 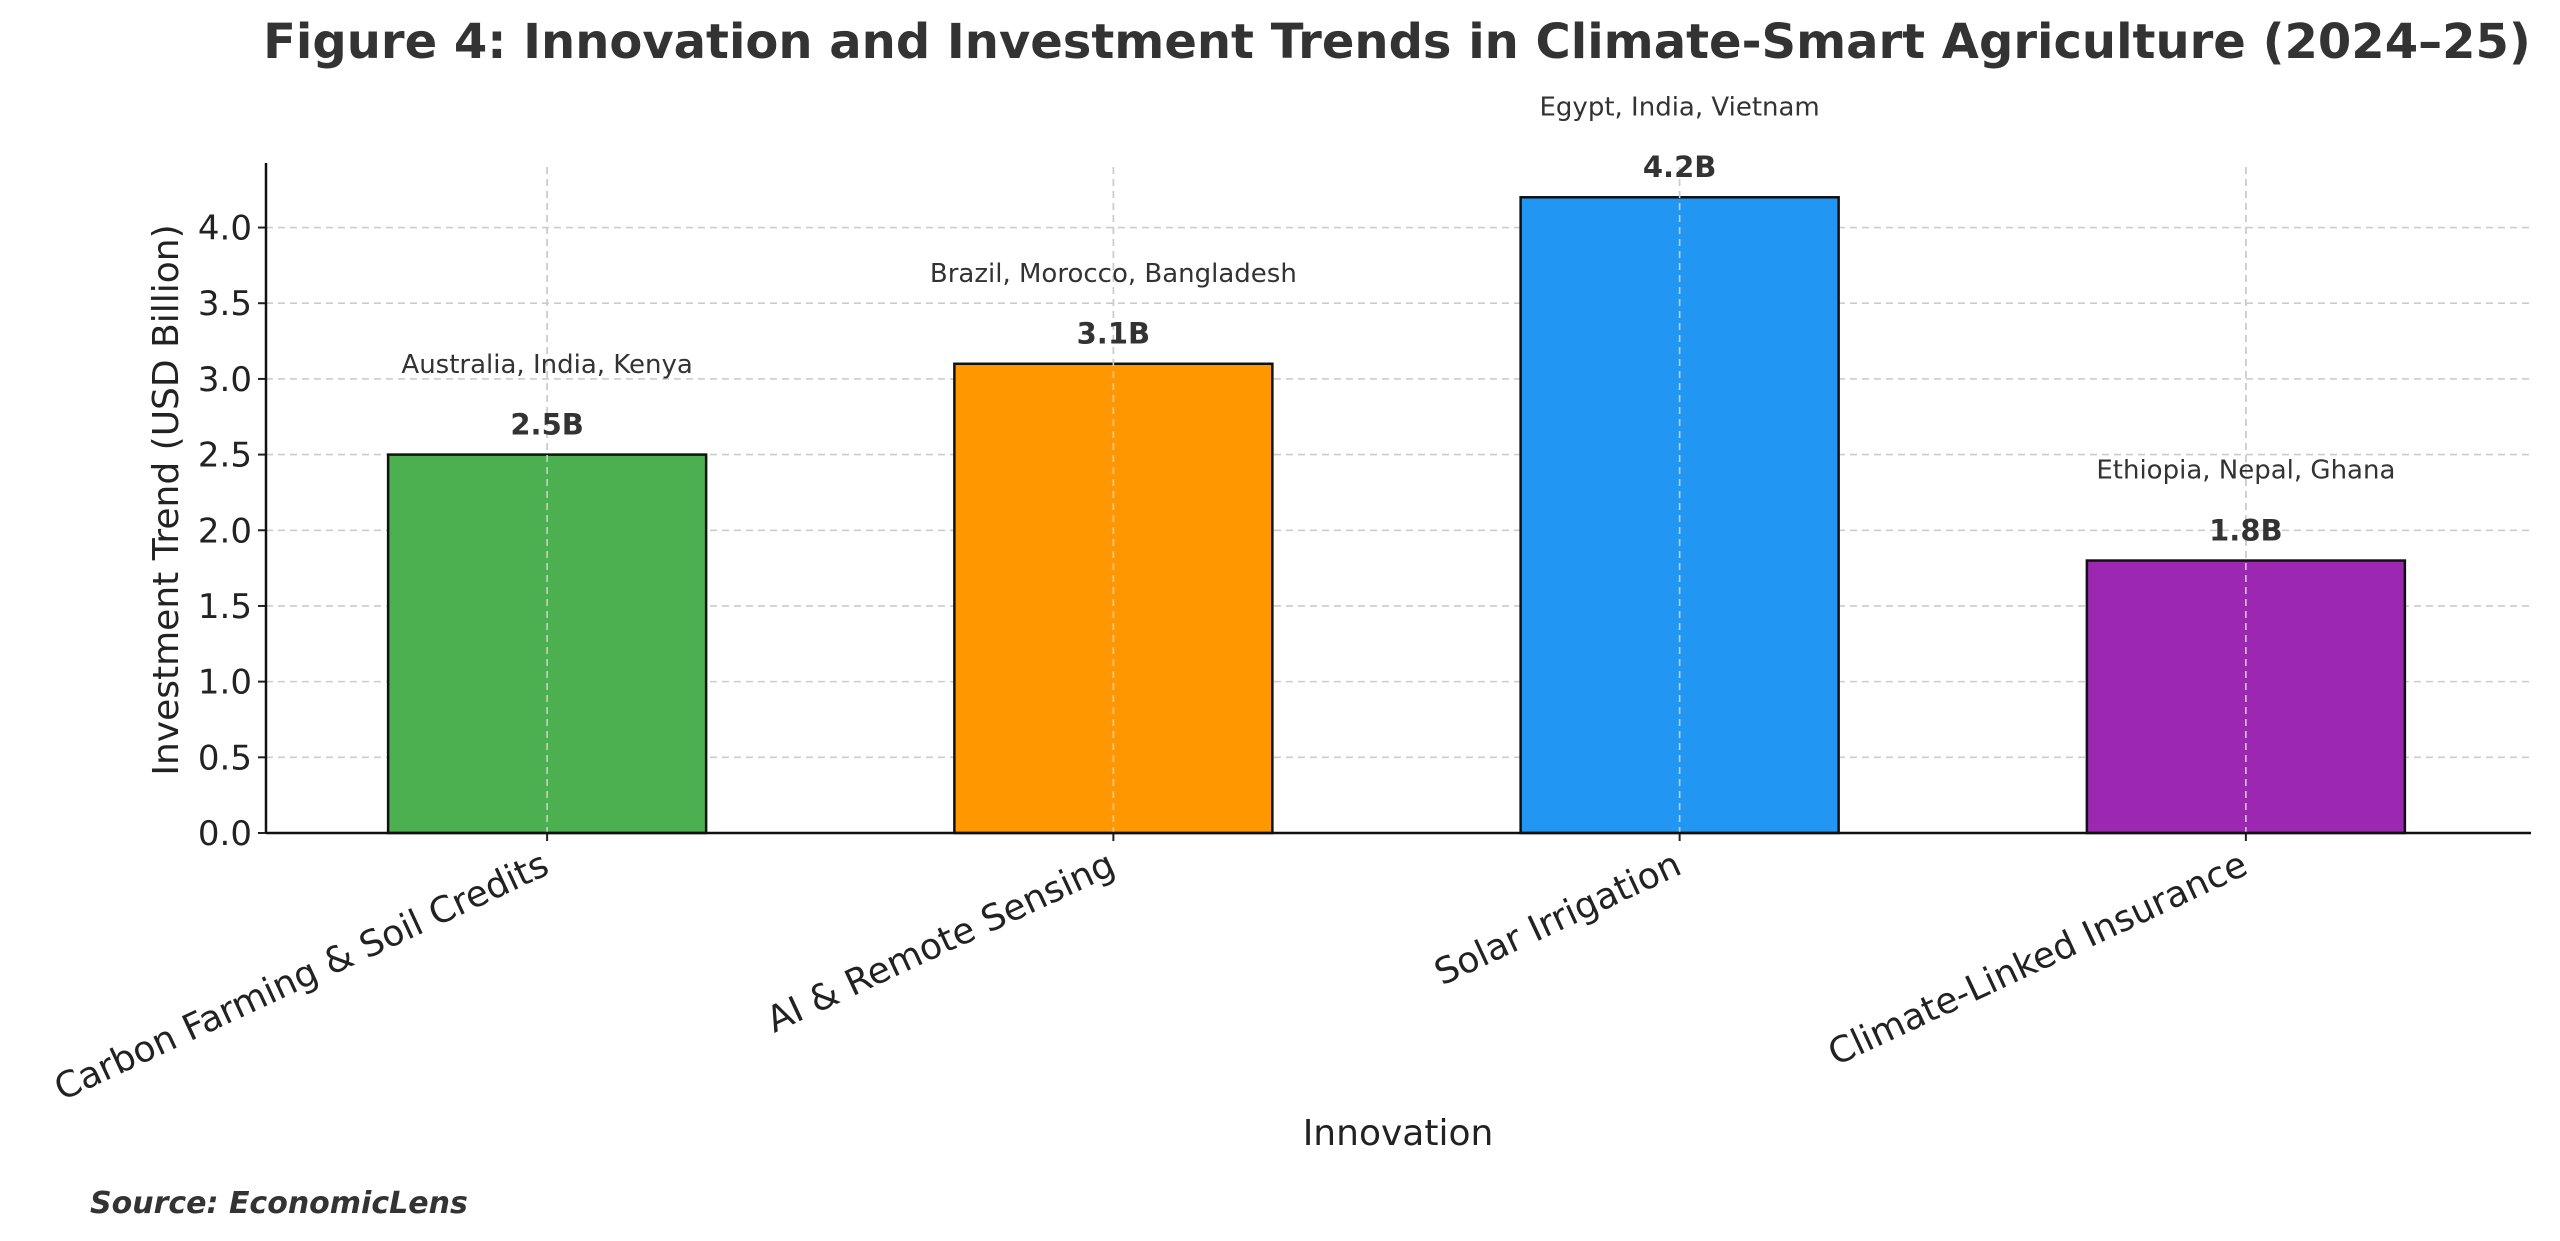 I want to click on y-tick-label: 4.0, so click(x=225, y=229).